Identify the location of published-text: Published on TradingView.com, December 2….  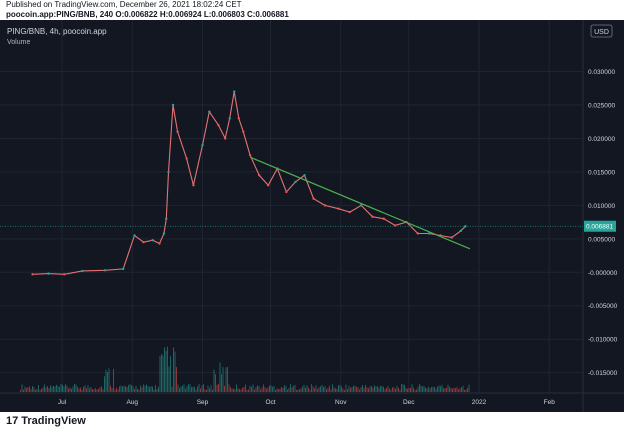
(124, 4).